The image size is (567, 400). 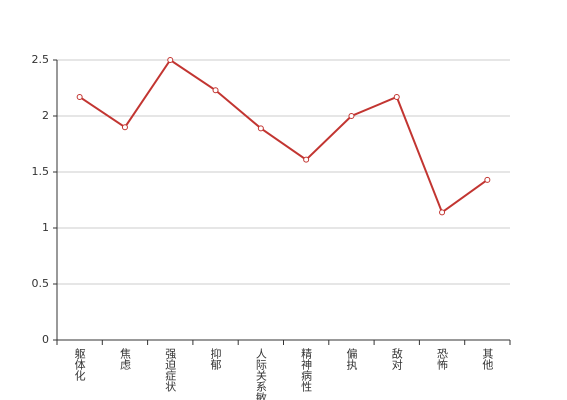 What do you see at coordinates (487, 359) in the screenshot?
I see `x-tick-label: 其他` at bounding box center [487, 359].